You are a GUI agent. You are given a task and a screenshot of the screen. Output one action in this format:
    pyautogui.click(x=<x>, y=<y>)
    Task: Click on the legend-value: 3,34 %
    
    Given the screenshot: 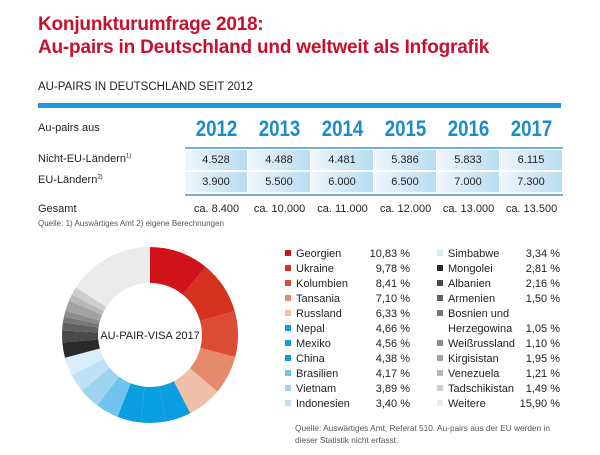 What is the action you would take?
    pyautogui.click(x=542, y=254)
    